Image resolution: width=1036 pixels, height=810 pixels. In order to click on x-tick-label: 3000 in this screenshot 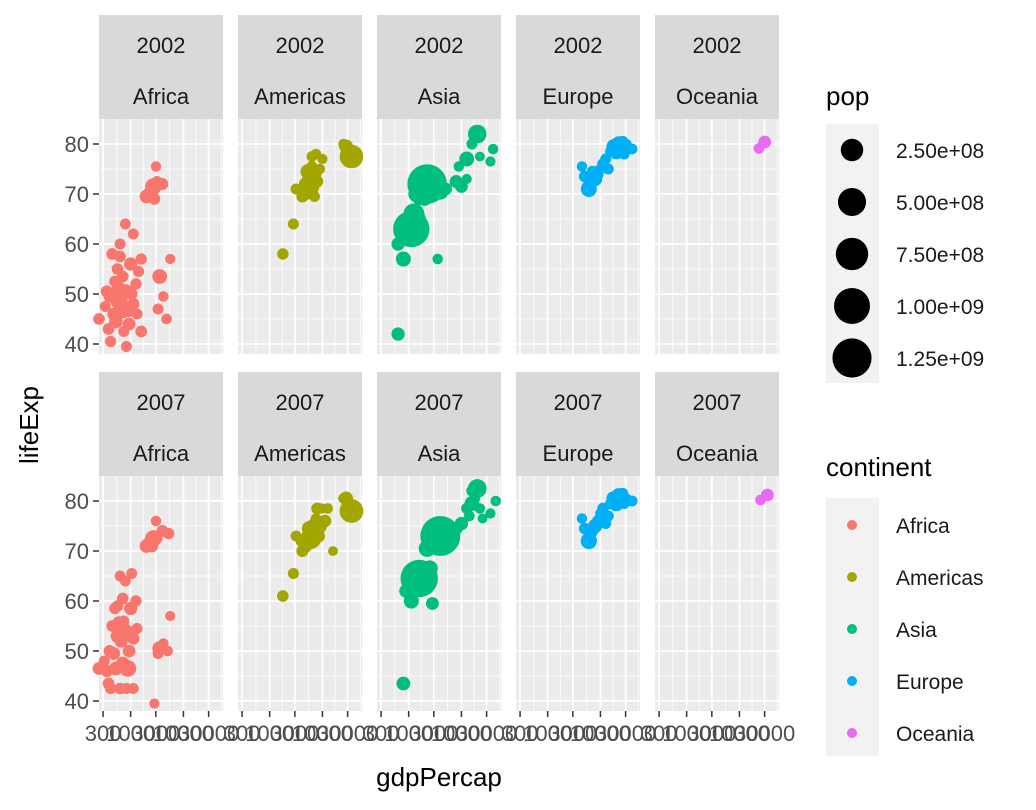, I will do `click(155, 733)`.